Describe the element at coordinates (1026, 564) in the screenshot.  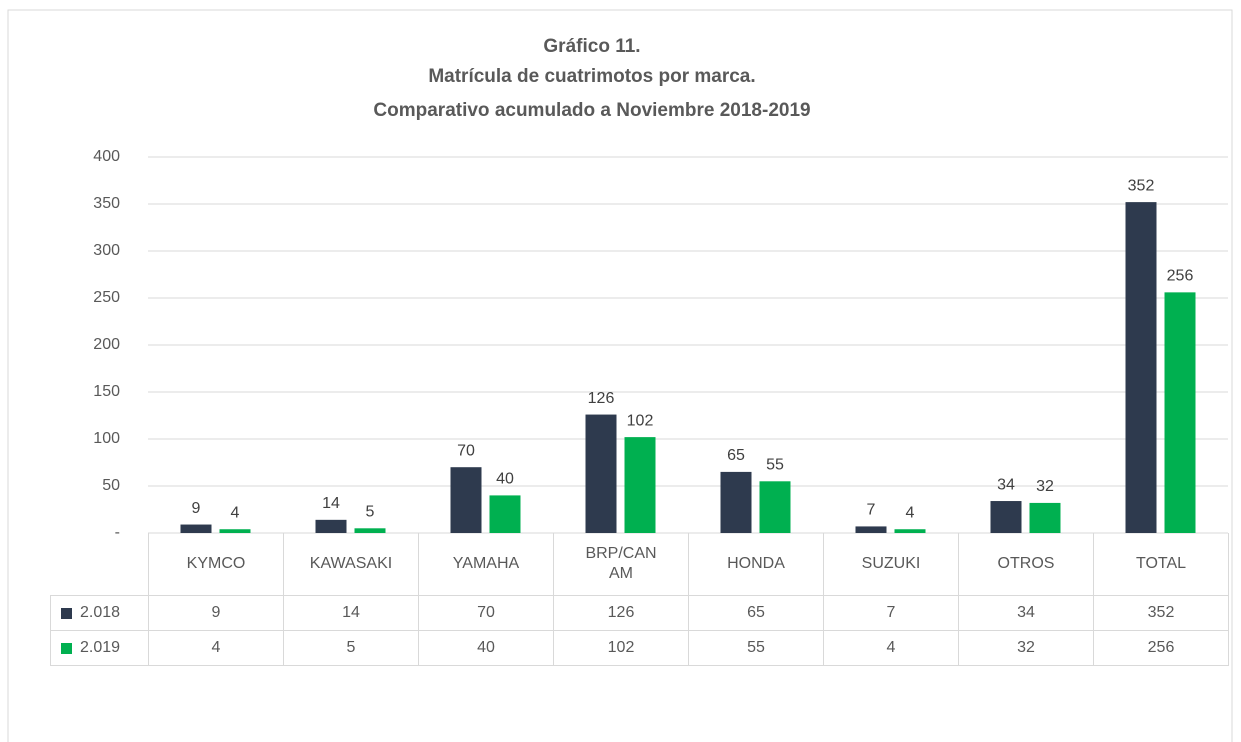
I see `table-header: OTROS` at that location.